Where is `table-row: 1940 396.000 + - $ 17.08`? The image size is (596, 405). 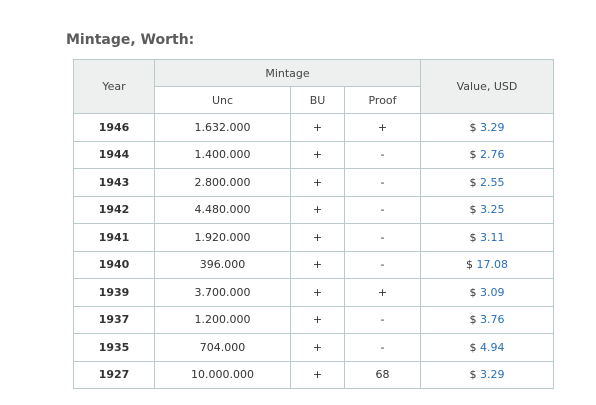 table-row: 1940 396.000 + - $ 17.08 is located at coordinates (313, 264).